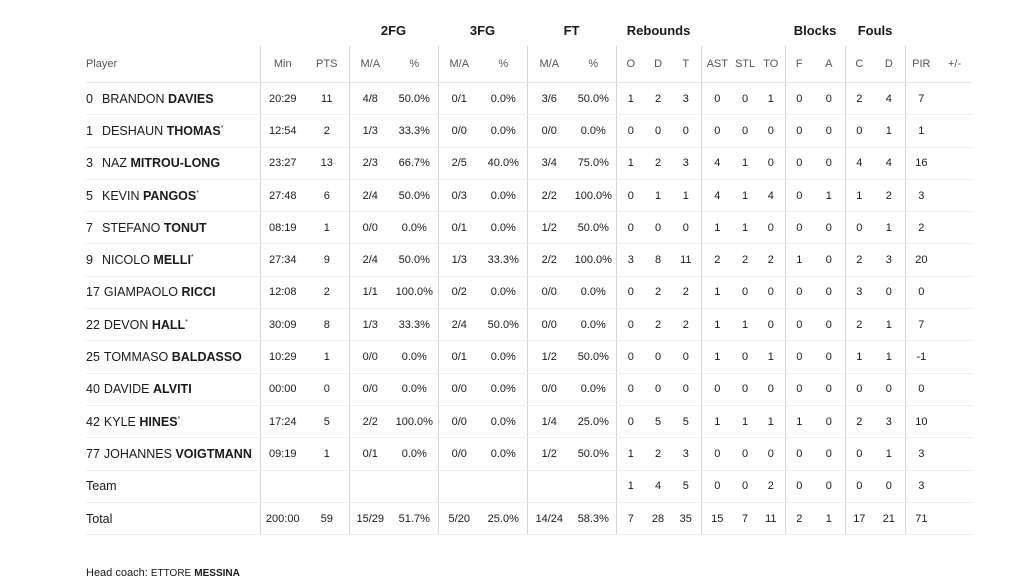 Image resolution: width=1024 pixels, height=587 pixels. What do you see at coordinates (93, 357) in the screenshot?
I see `player-number: 25` at bounding box center [93, 357].